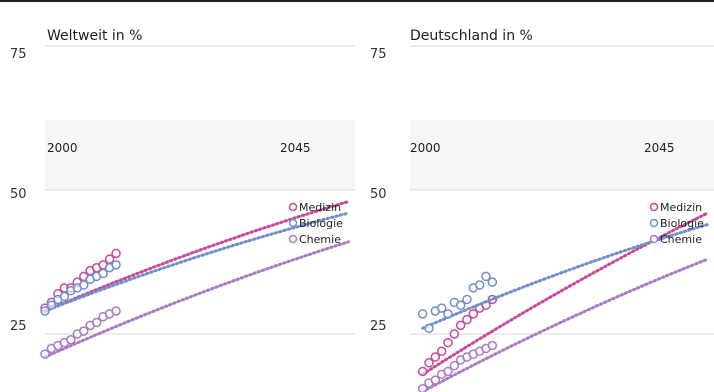 Image resolution: width=714 pixels, height=392 pixels. I want to click on panel-deutschland-year-end: 2045, so click(659, 148).